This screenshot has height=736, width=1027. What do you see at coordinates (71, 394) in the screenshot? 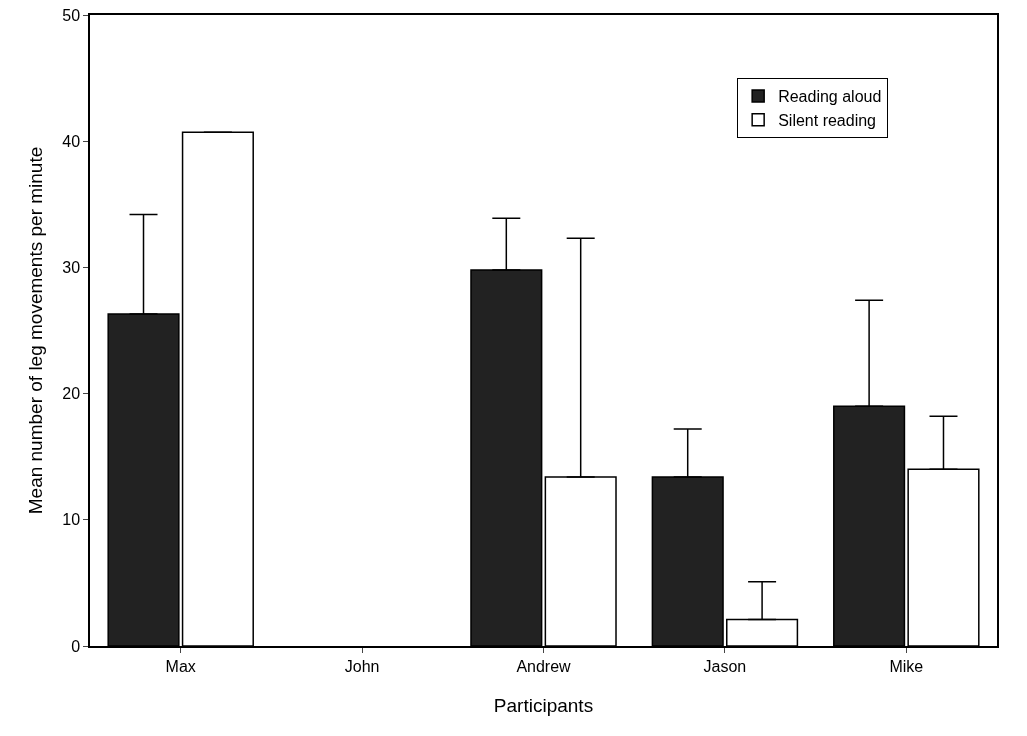
I see `y-tick-label: 20` at bounding box center [71, 394].